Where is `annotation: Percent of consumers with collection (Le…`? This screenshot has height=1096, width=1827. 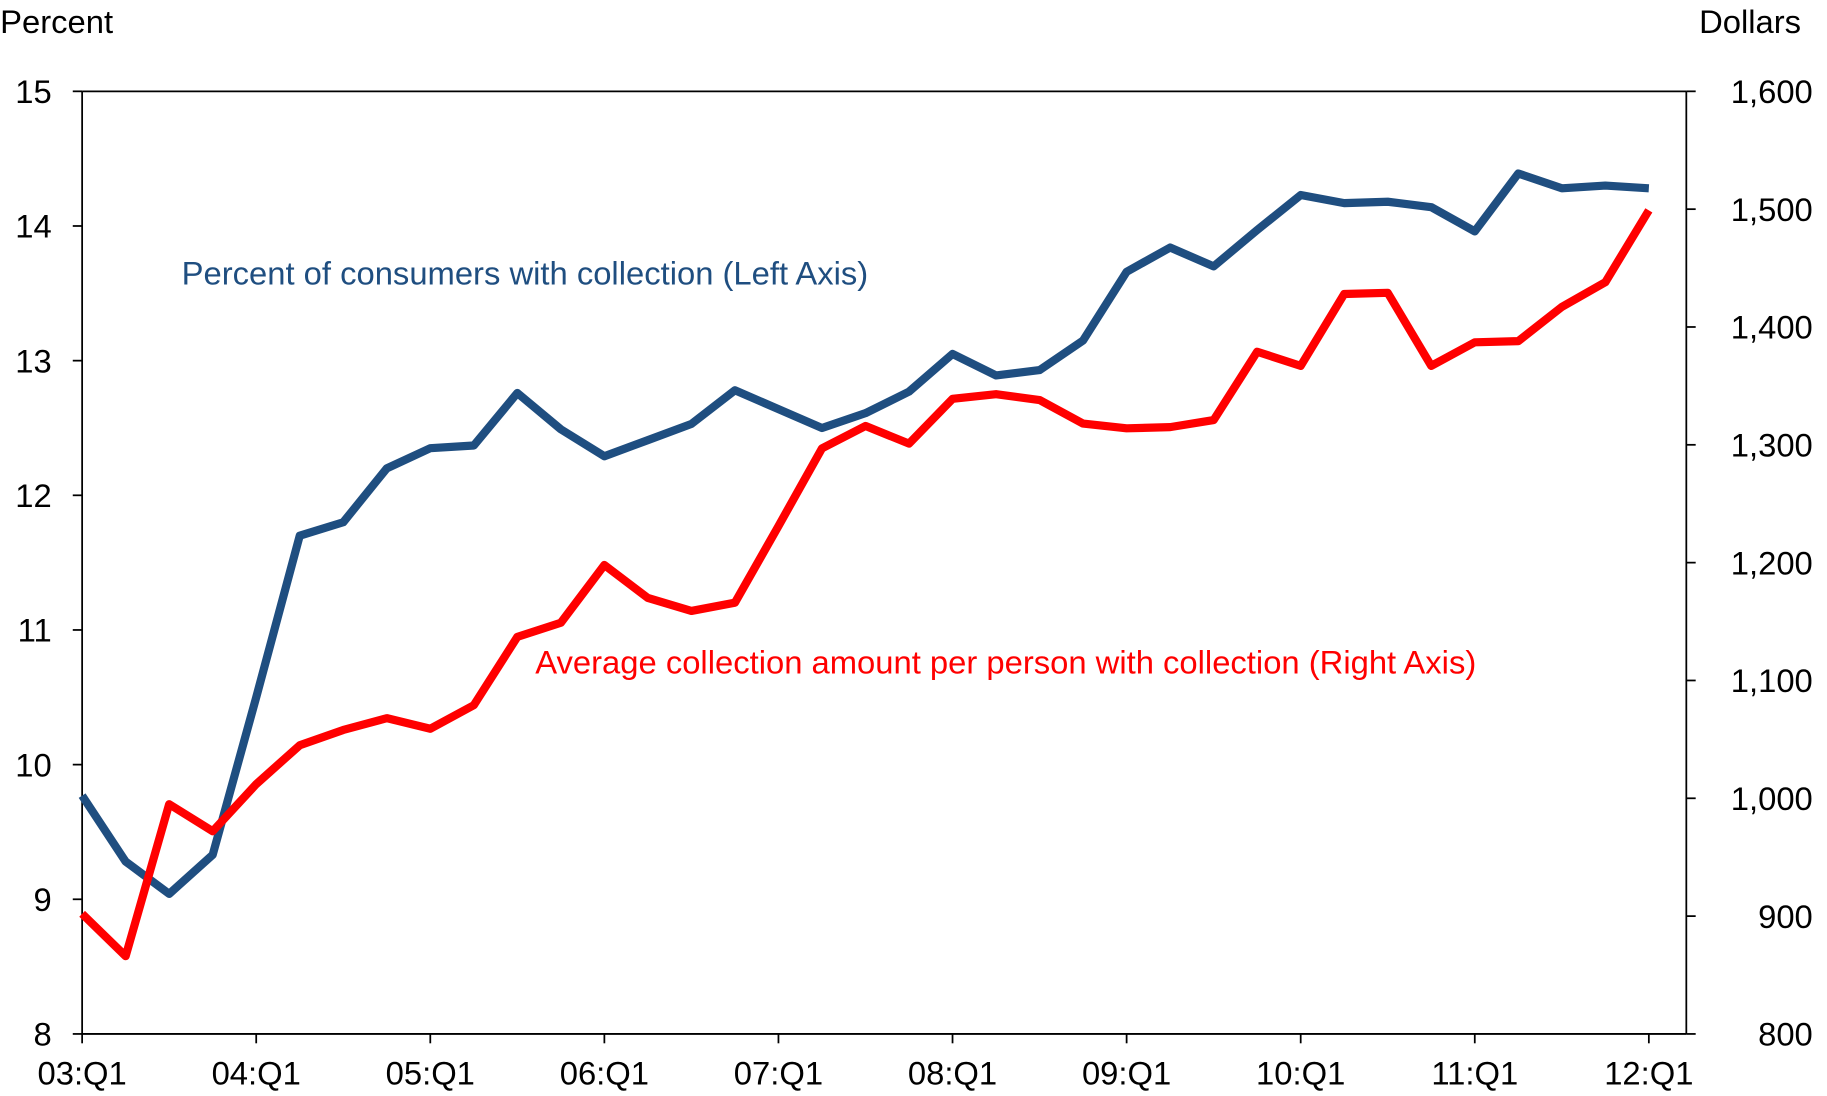 annotation: Percent of consumers with collection (Le… is located at coordinates (525, 273).